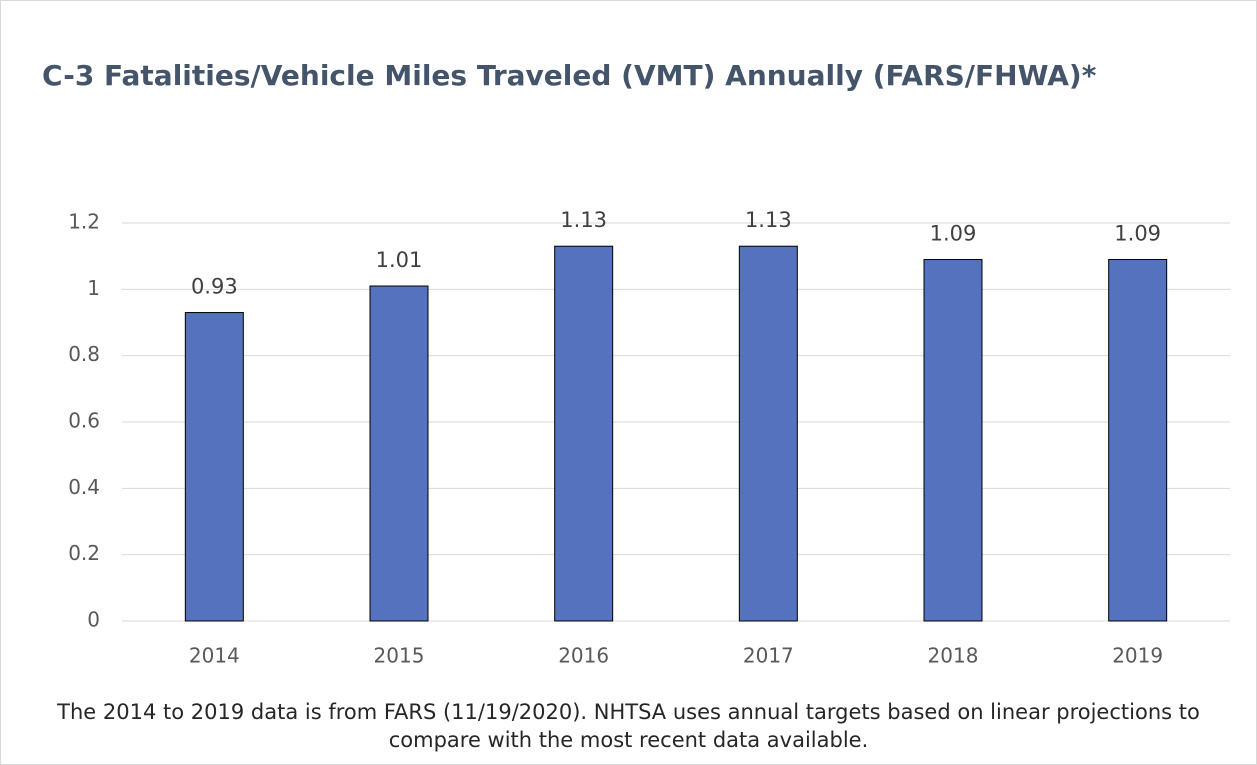 The height and width of the screenshot is (765, 1257). What do you see at coordinates (399, 656) in the screenshot?
I see `x-tick-label: 2015` at bounding box center [399, 656].